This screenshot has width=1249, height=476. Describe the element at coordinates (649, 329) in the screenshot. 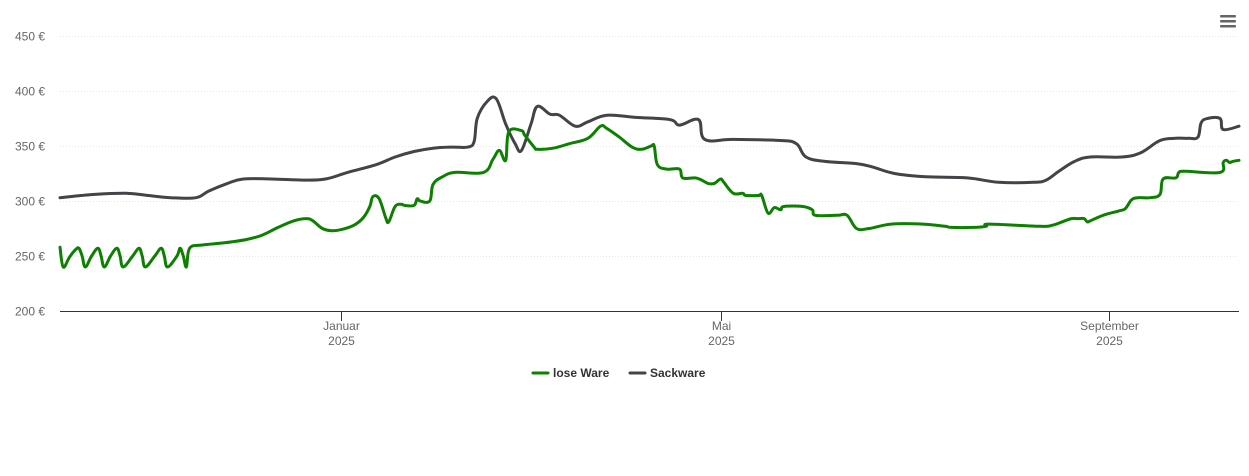

I see `x-axis: Januar 2025 Mai 2025 September 2025` at that location.